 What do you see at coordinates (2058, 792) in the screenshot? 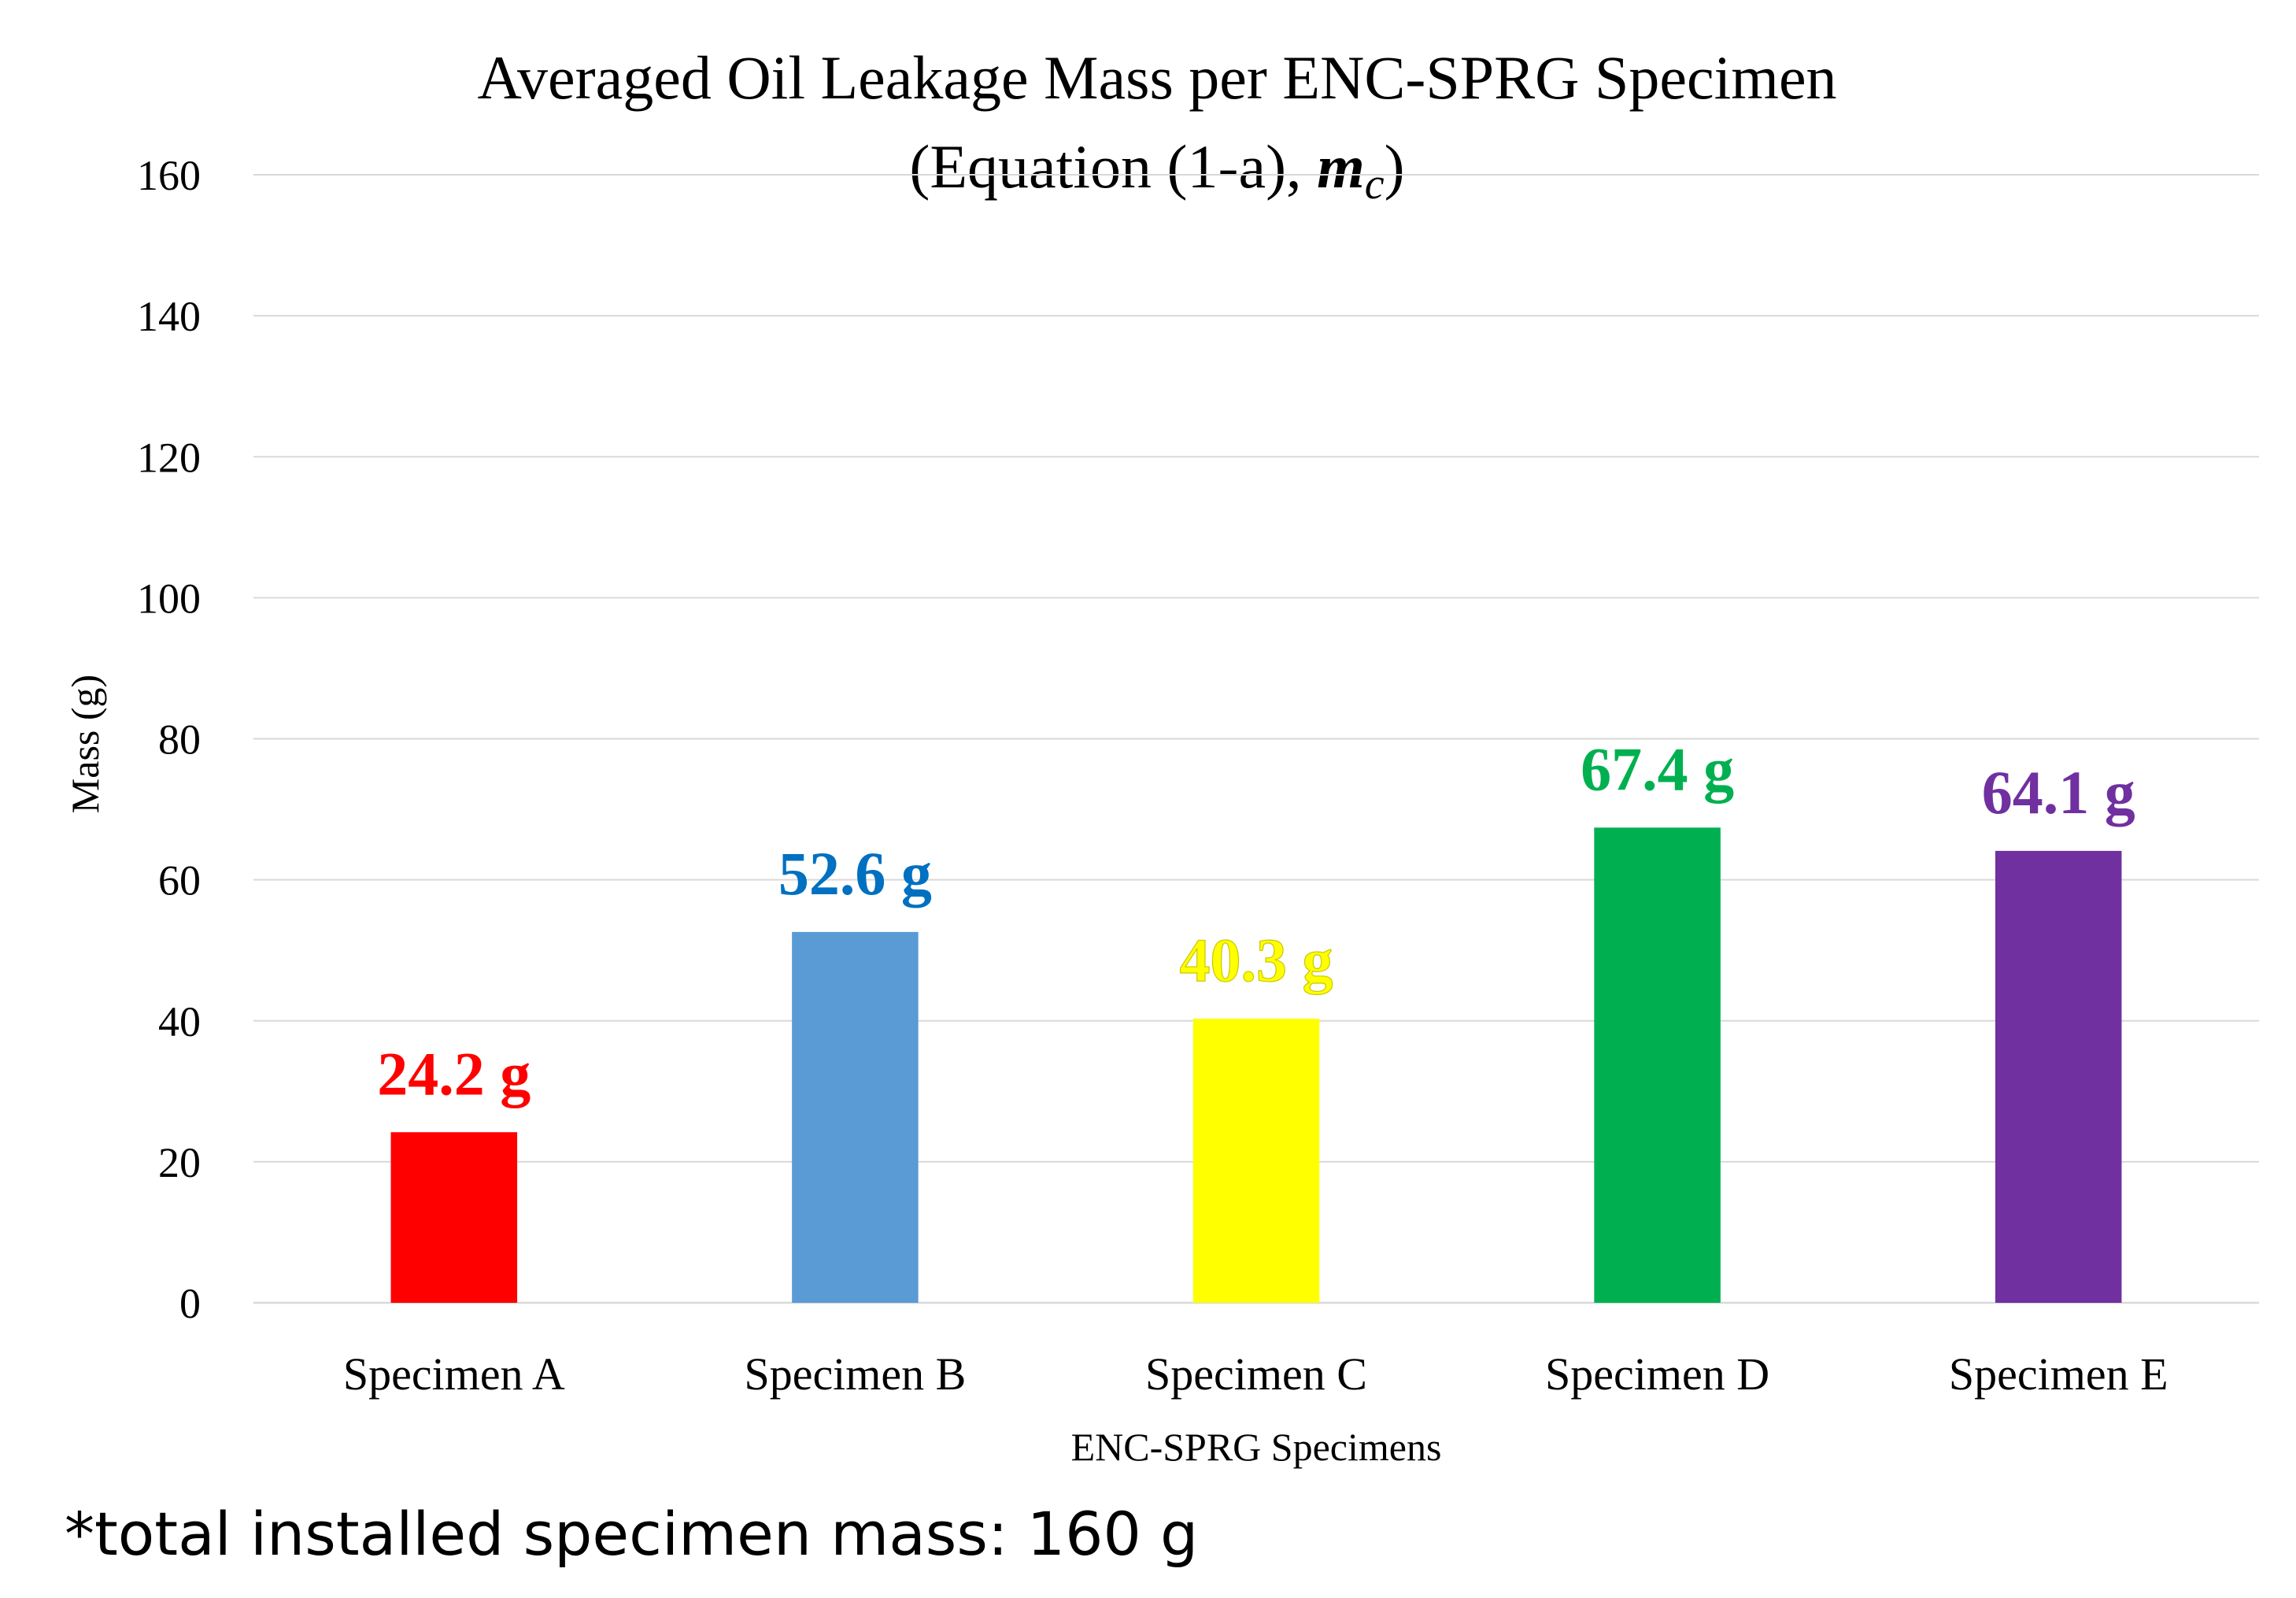
I see `data-label: 64.1 g` at bounding box center [2058, 792].